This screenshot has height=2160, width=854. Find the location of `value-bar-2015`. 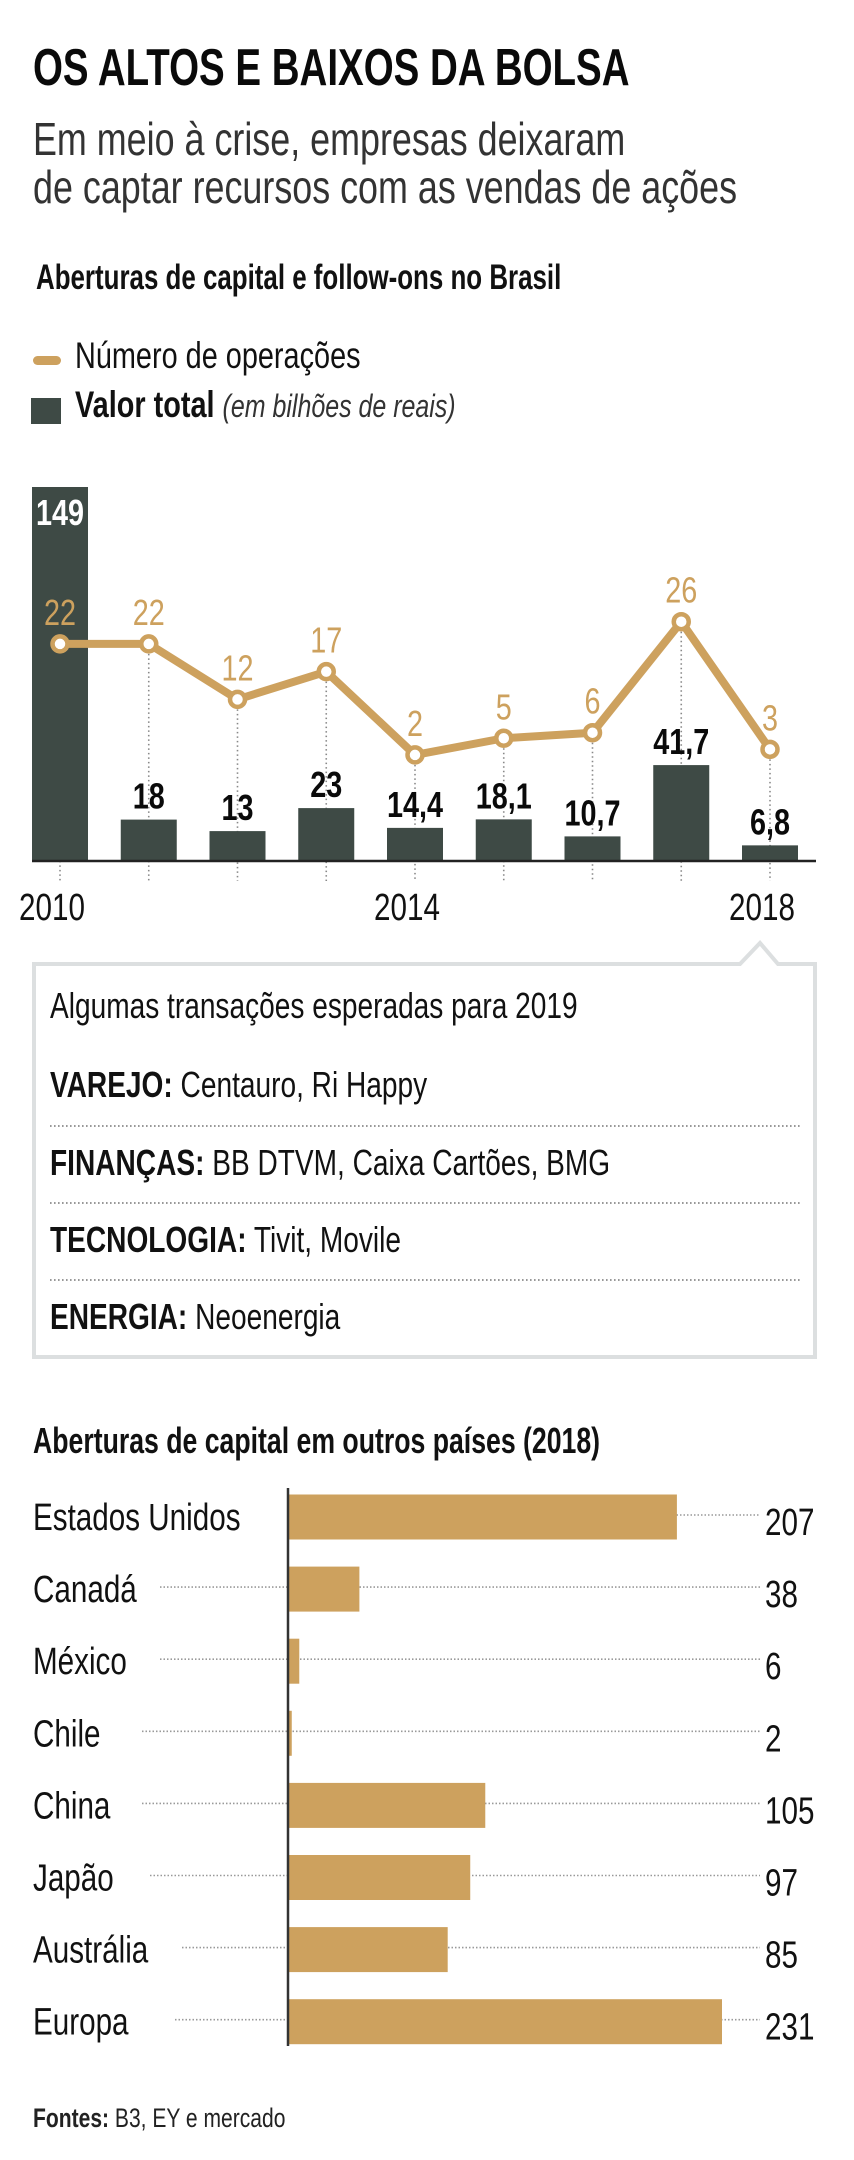

value-bar-2015 is located at coordinates (503, 840).